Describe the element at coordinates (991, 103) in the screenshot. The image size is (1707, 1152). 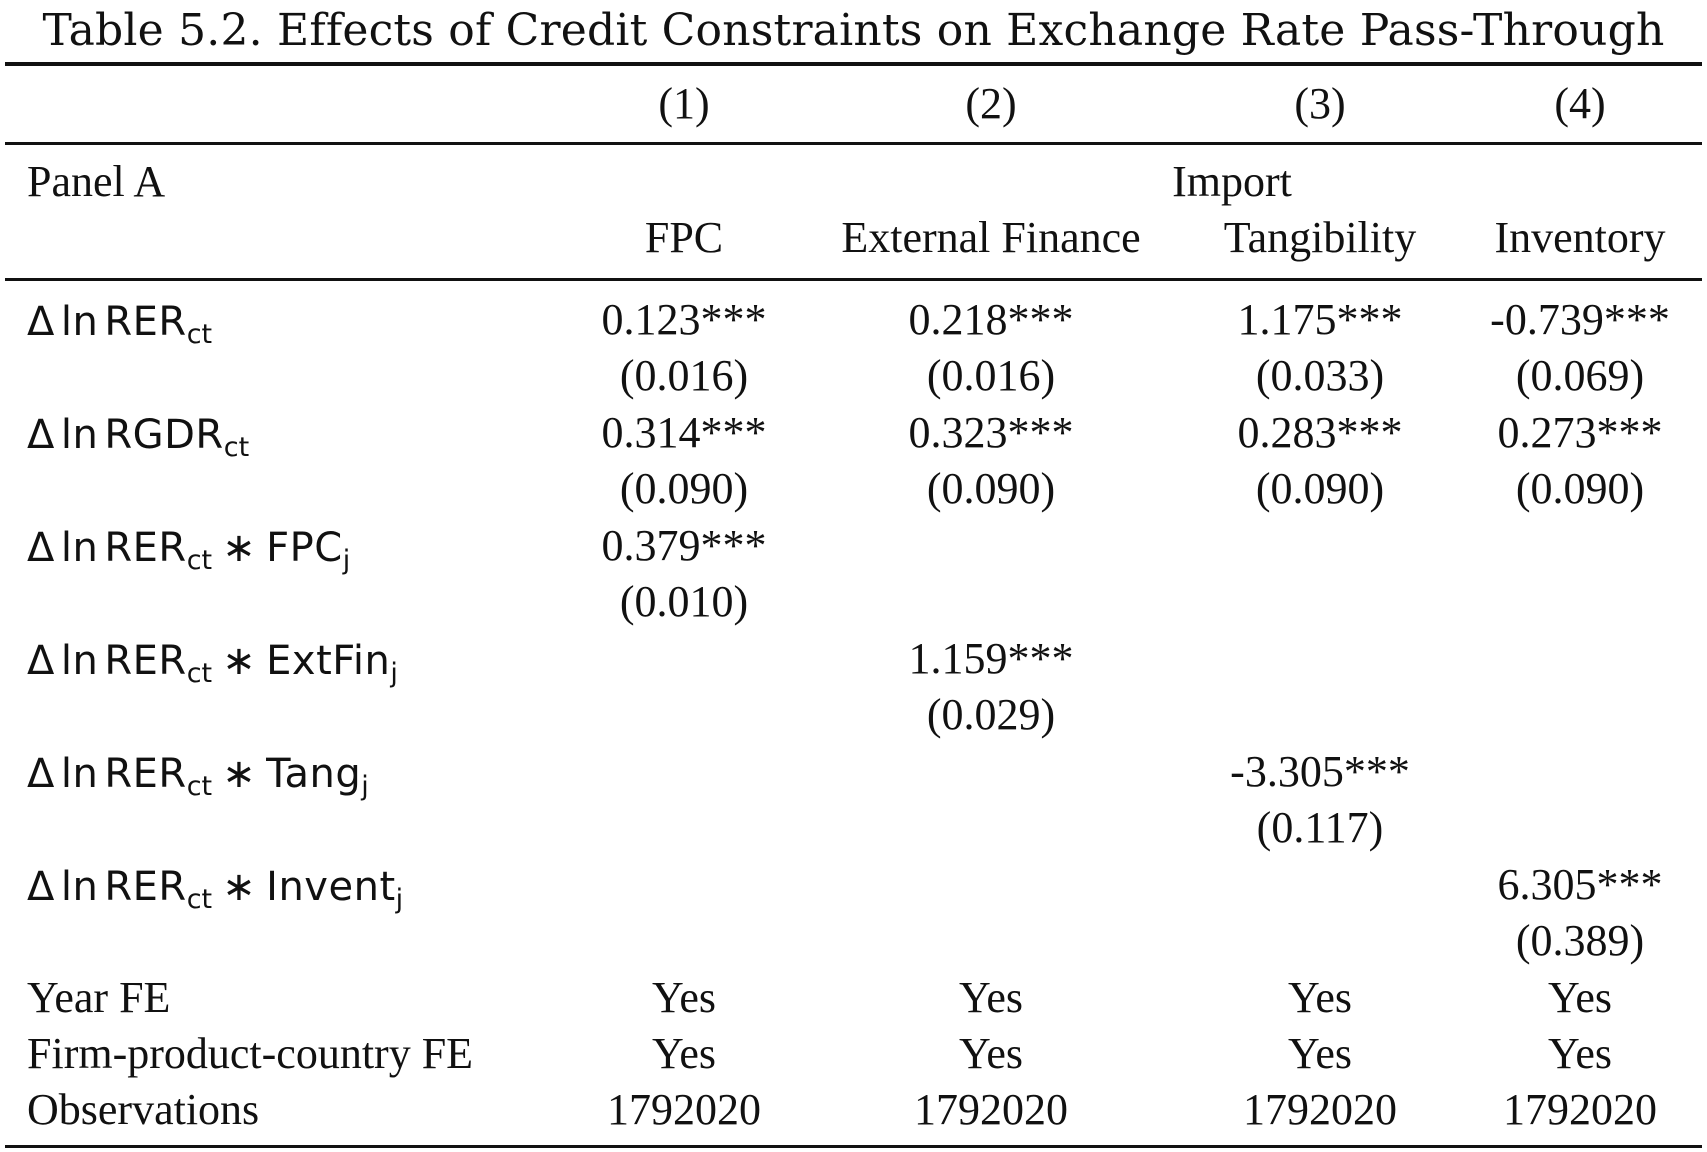
I see `column-number-header: (2)` at that location.